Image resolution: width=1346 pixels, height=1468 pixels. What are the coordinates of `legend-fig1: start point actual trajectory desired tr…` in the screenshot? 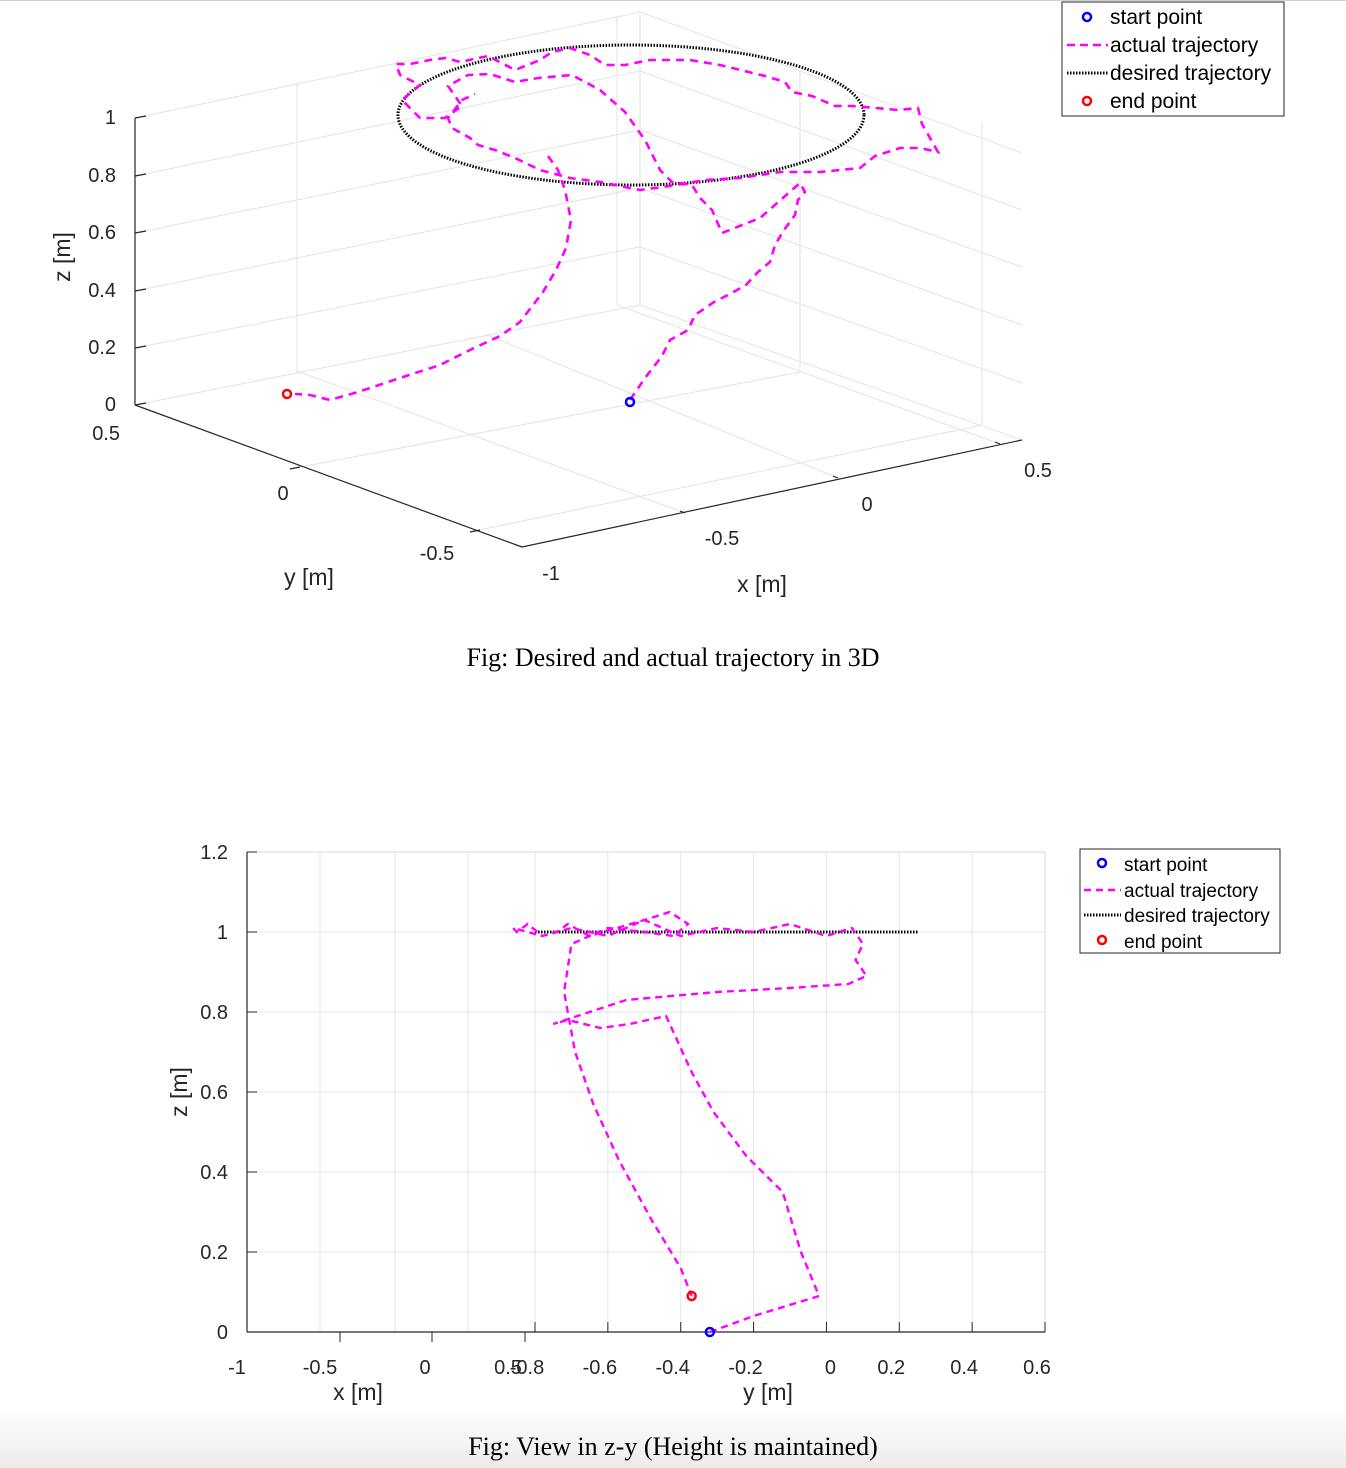 It's located at (1173, 59).